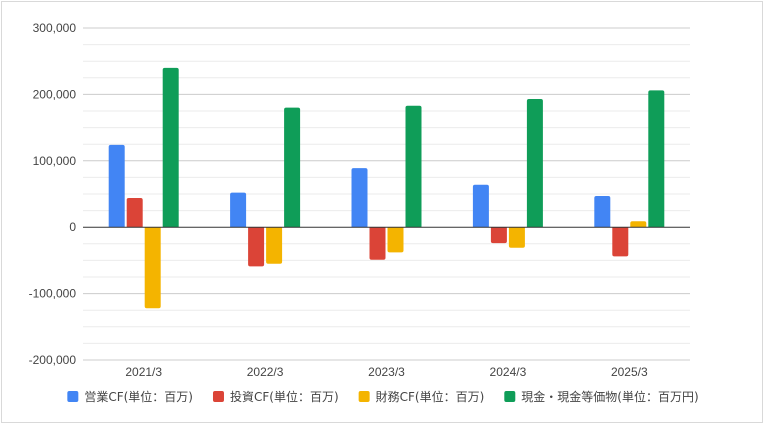  Describe the element at coordinates (256, 247) in the screenshot. I see `bar-投資CF(単位：百万)-2022/3` at that location.